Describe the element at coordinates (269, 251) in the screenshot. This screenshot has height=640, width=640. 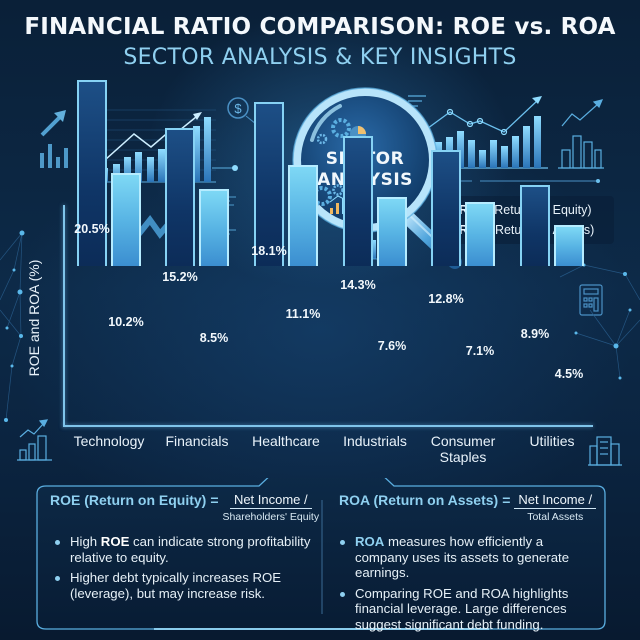
I see `bar-value-label: 18.1%` at that location.